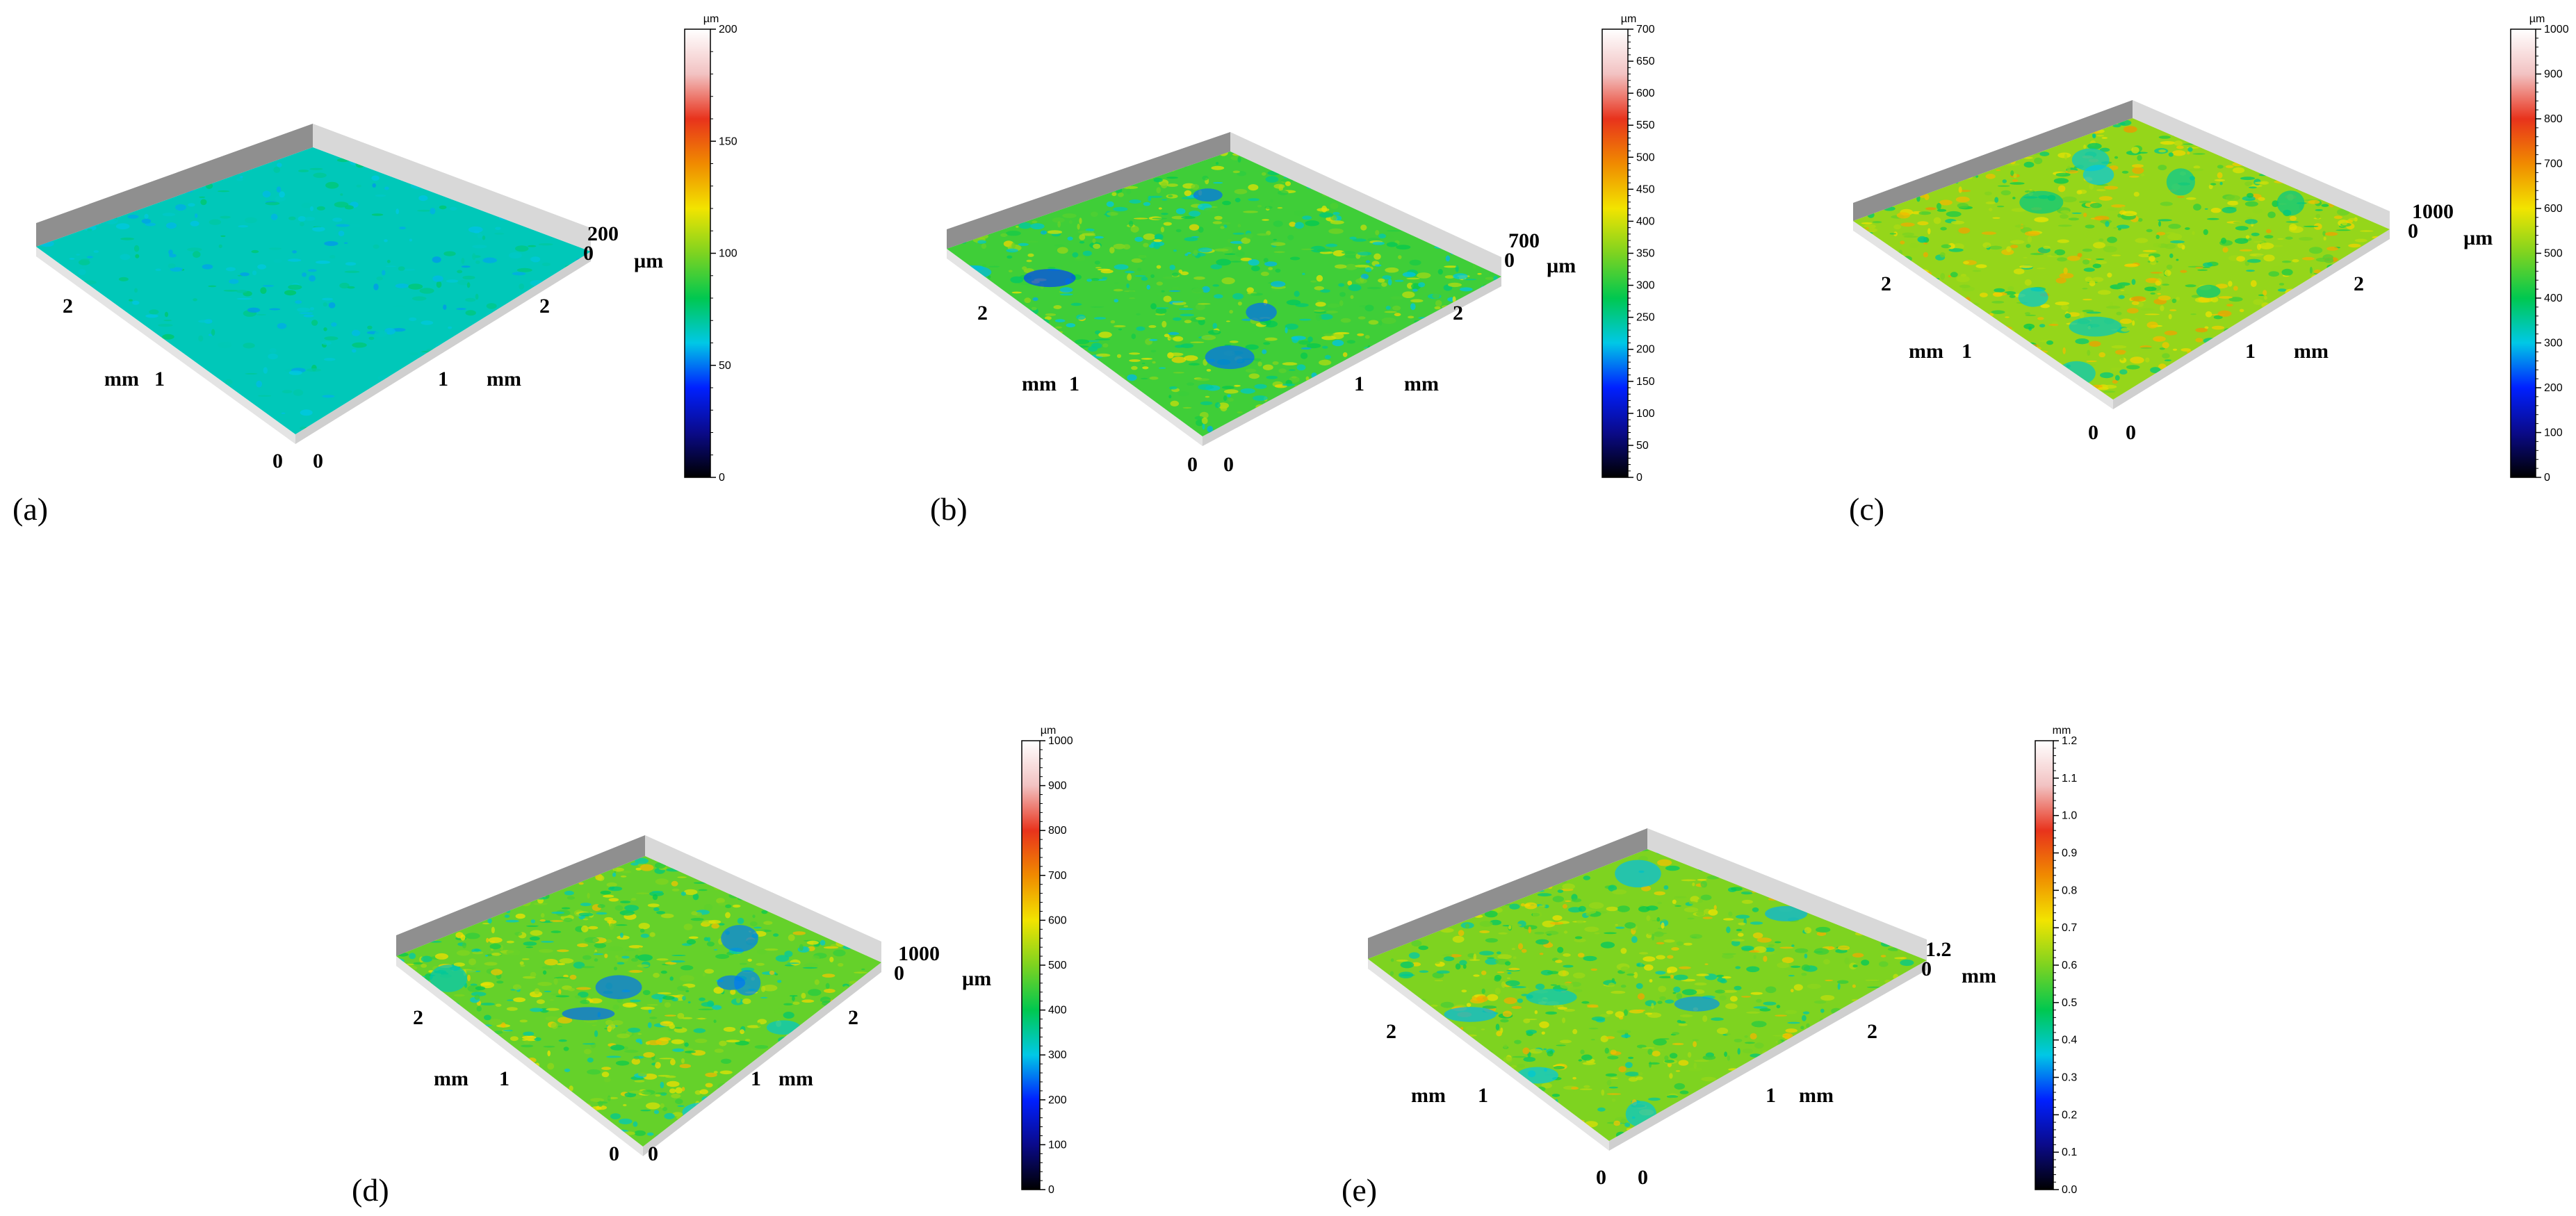  What do you see at coordinates (2069, 854) in the screenshot?
I see `colorbar-tick-label: 0.9` at bounding box center [2069, 854].